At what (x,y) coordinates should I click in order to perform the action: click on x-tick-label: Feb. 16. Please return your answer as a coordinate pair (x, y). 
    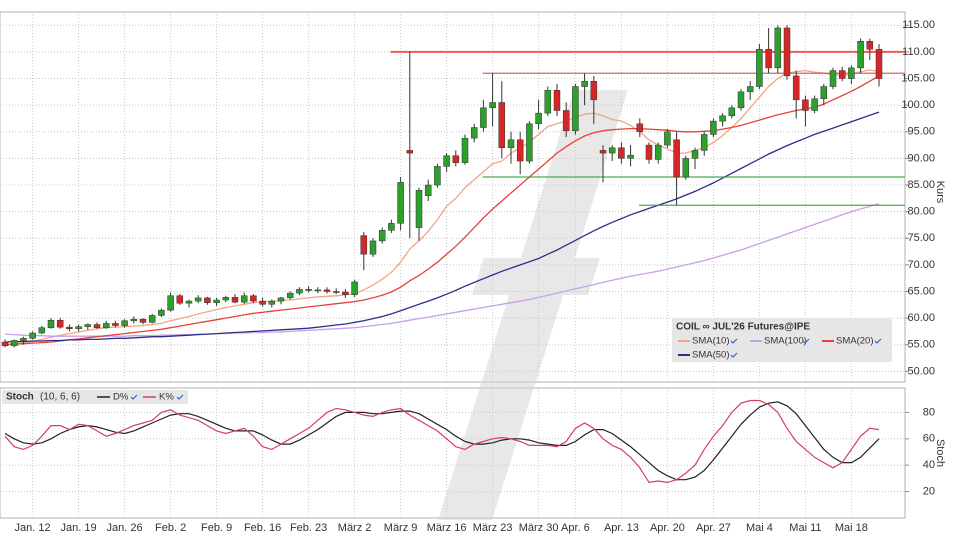
    Looking at the image, I should click on (262, 528).